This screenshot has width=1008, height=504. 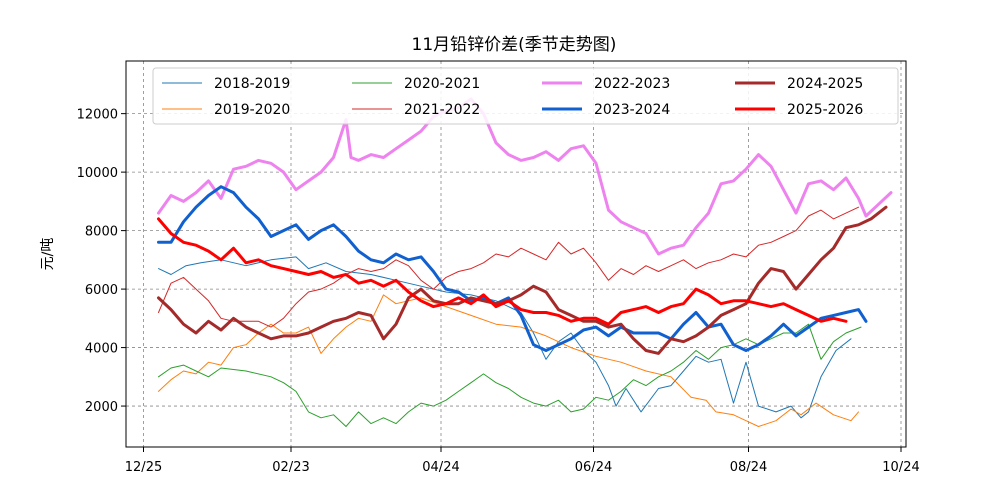 What do you see at coordinates (440, 467) in the screenshot?
I see `x-tick-label: 04/24` at bounding box center [440, 467].